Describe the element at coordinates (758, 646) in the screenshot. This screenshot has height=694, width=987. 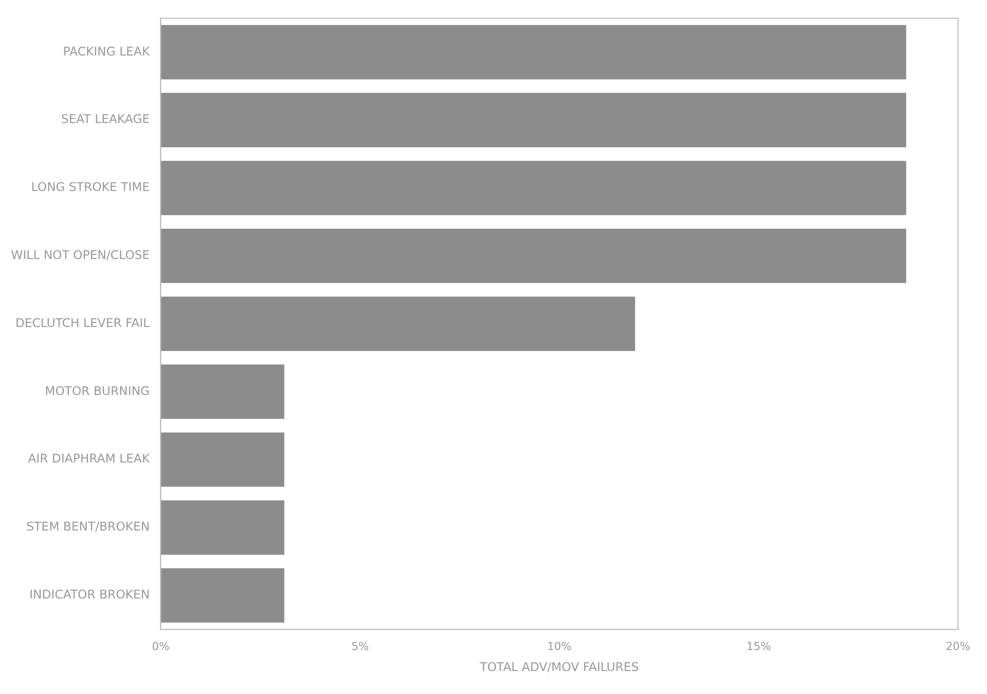
I see `x-tick-label: 15%` at that location.